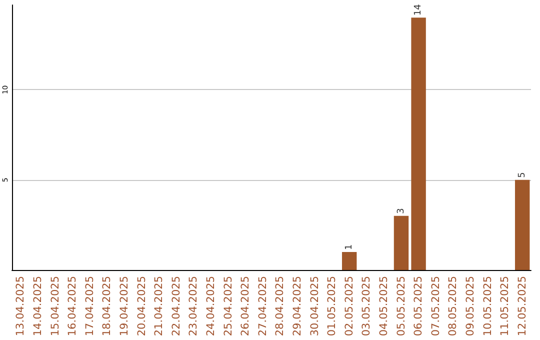 The height and width of the screenshot is (340, 540). Describe the element at coordinates (246, 306) in the screenshot. I see `x-tick-label: 26.04.2025` at that location.